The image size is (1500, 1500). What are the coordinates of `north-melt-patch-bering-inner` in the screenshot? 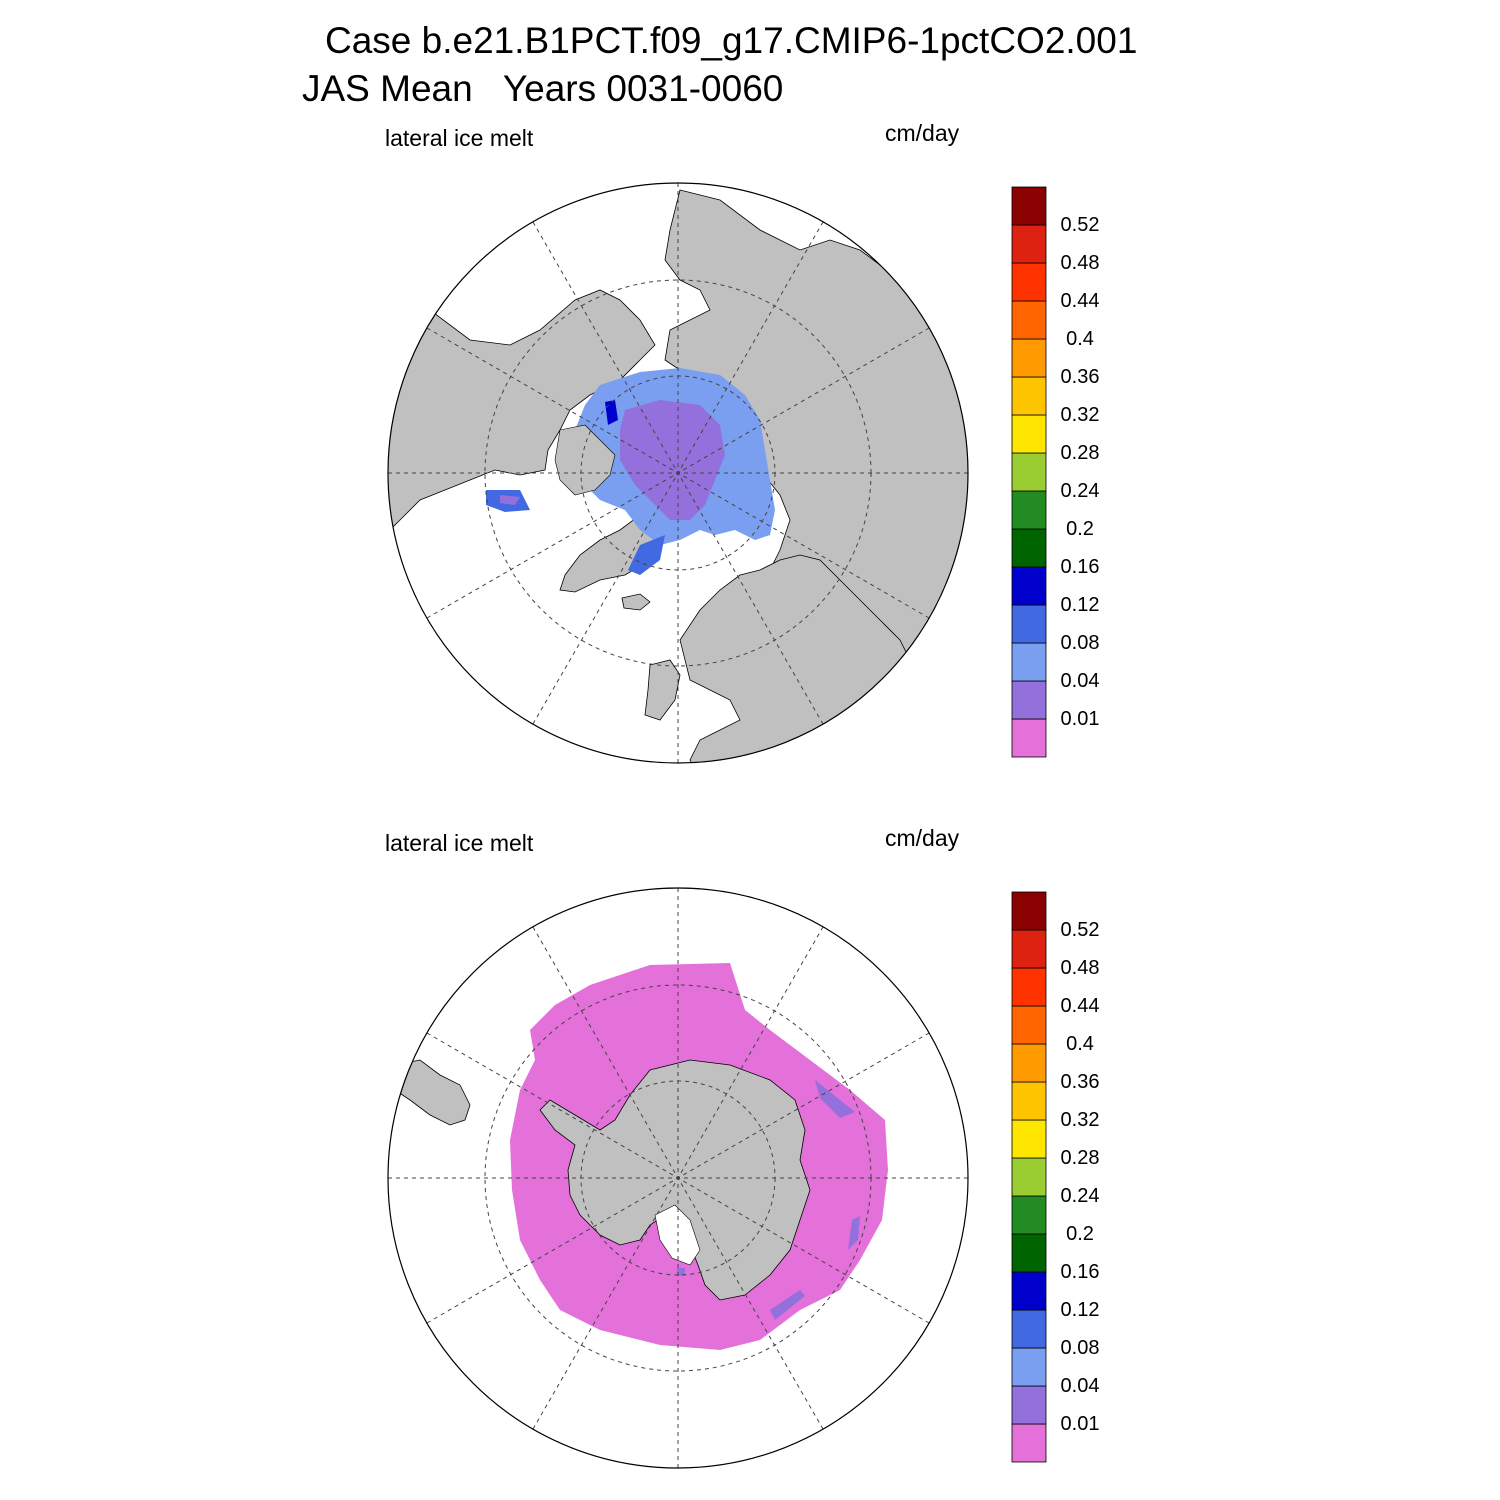 It's located at (510, 500).